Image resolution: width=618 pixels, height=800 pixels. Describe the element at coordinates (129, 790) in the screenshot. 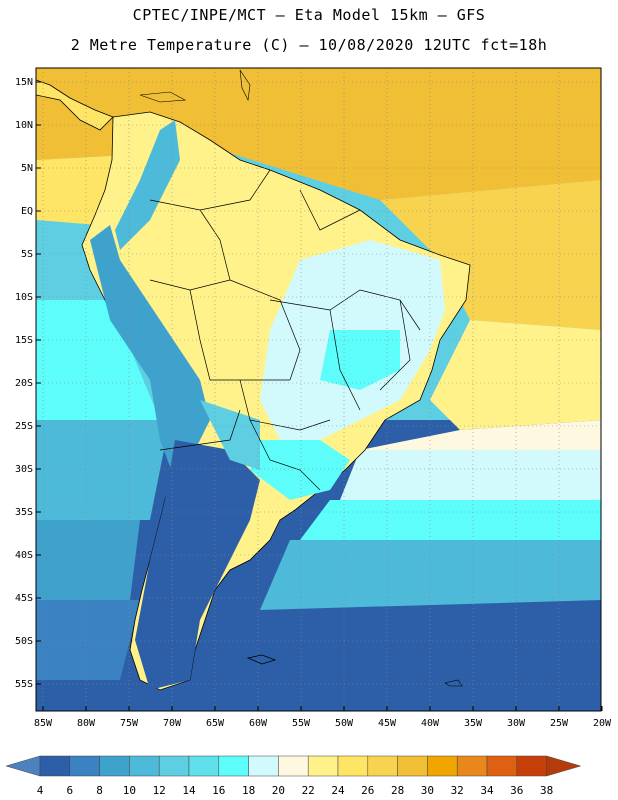

I see `colorbar-label: 10` at that location.